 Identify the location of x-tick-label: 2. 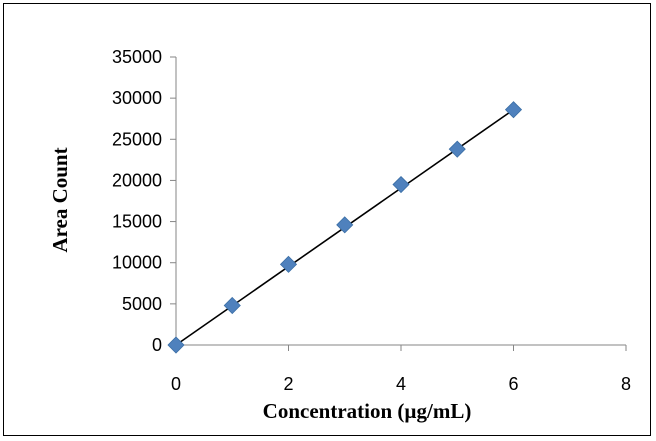
(288, 384).